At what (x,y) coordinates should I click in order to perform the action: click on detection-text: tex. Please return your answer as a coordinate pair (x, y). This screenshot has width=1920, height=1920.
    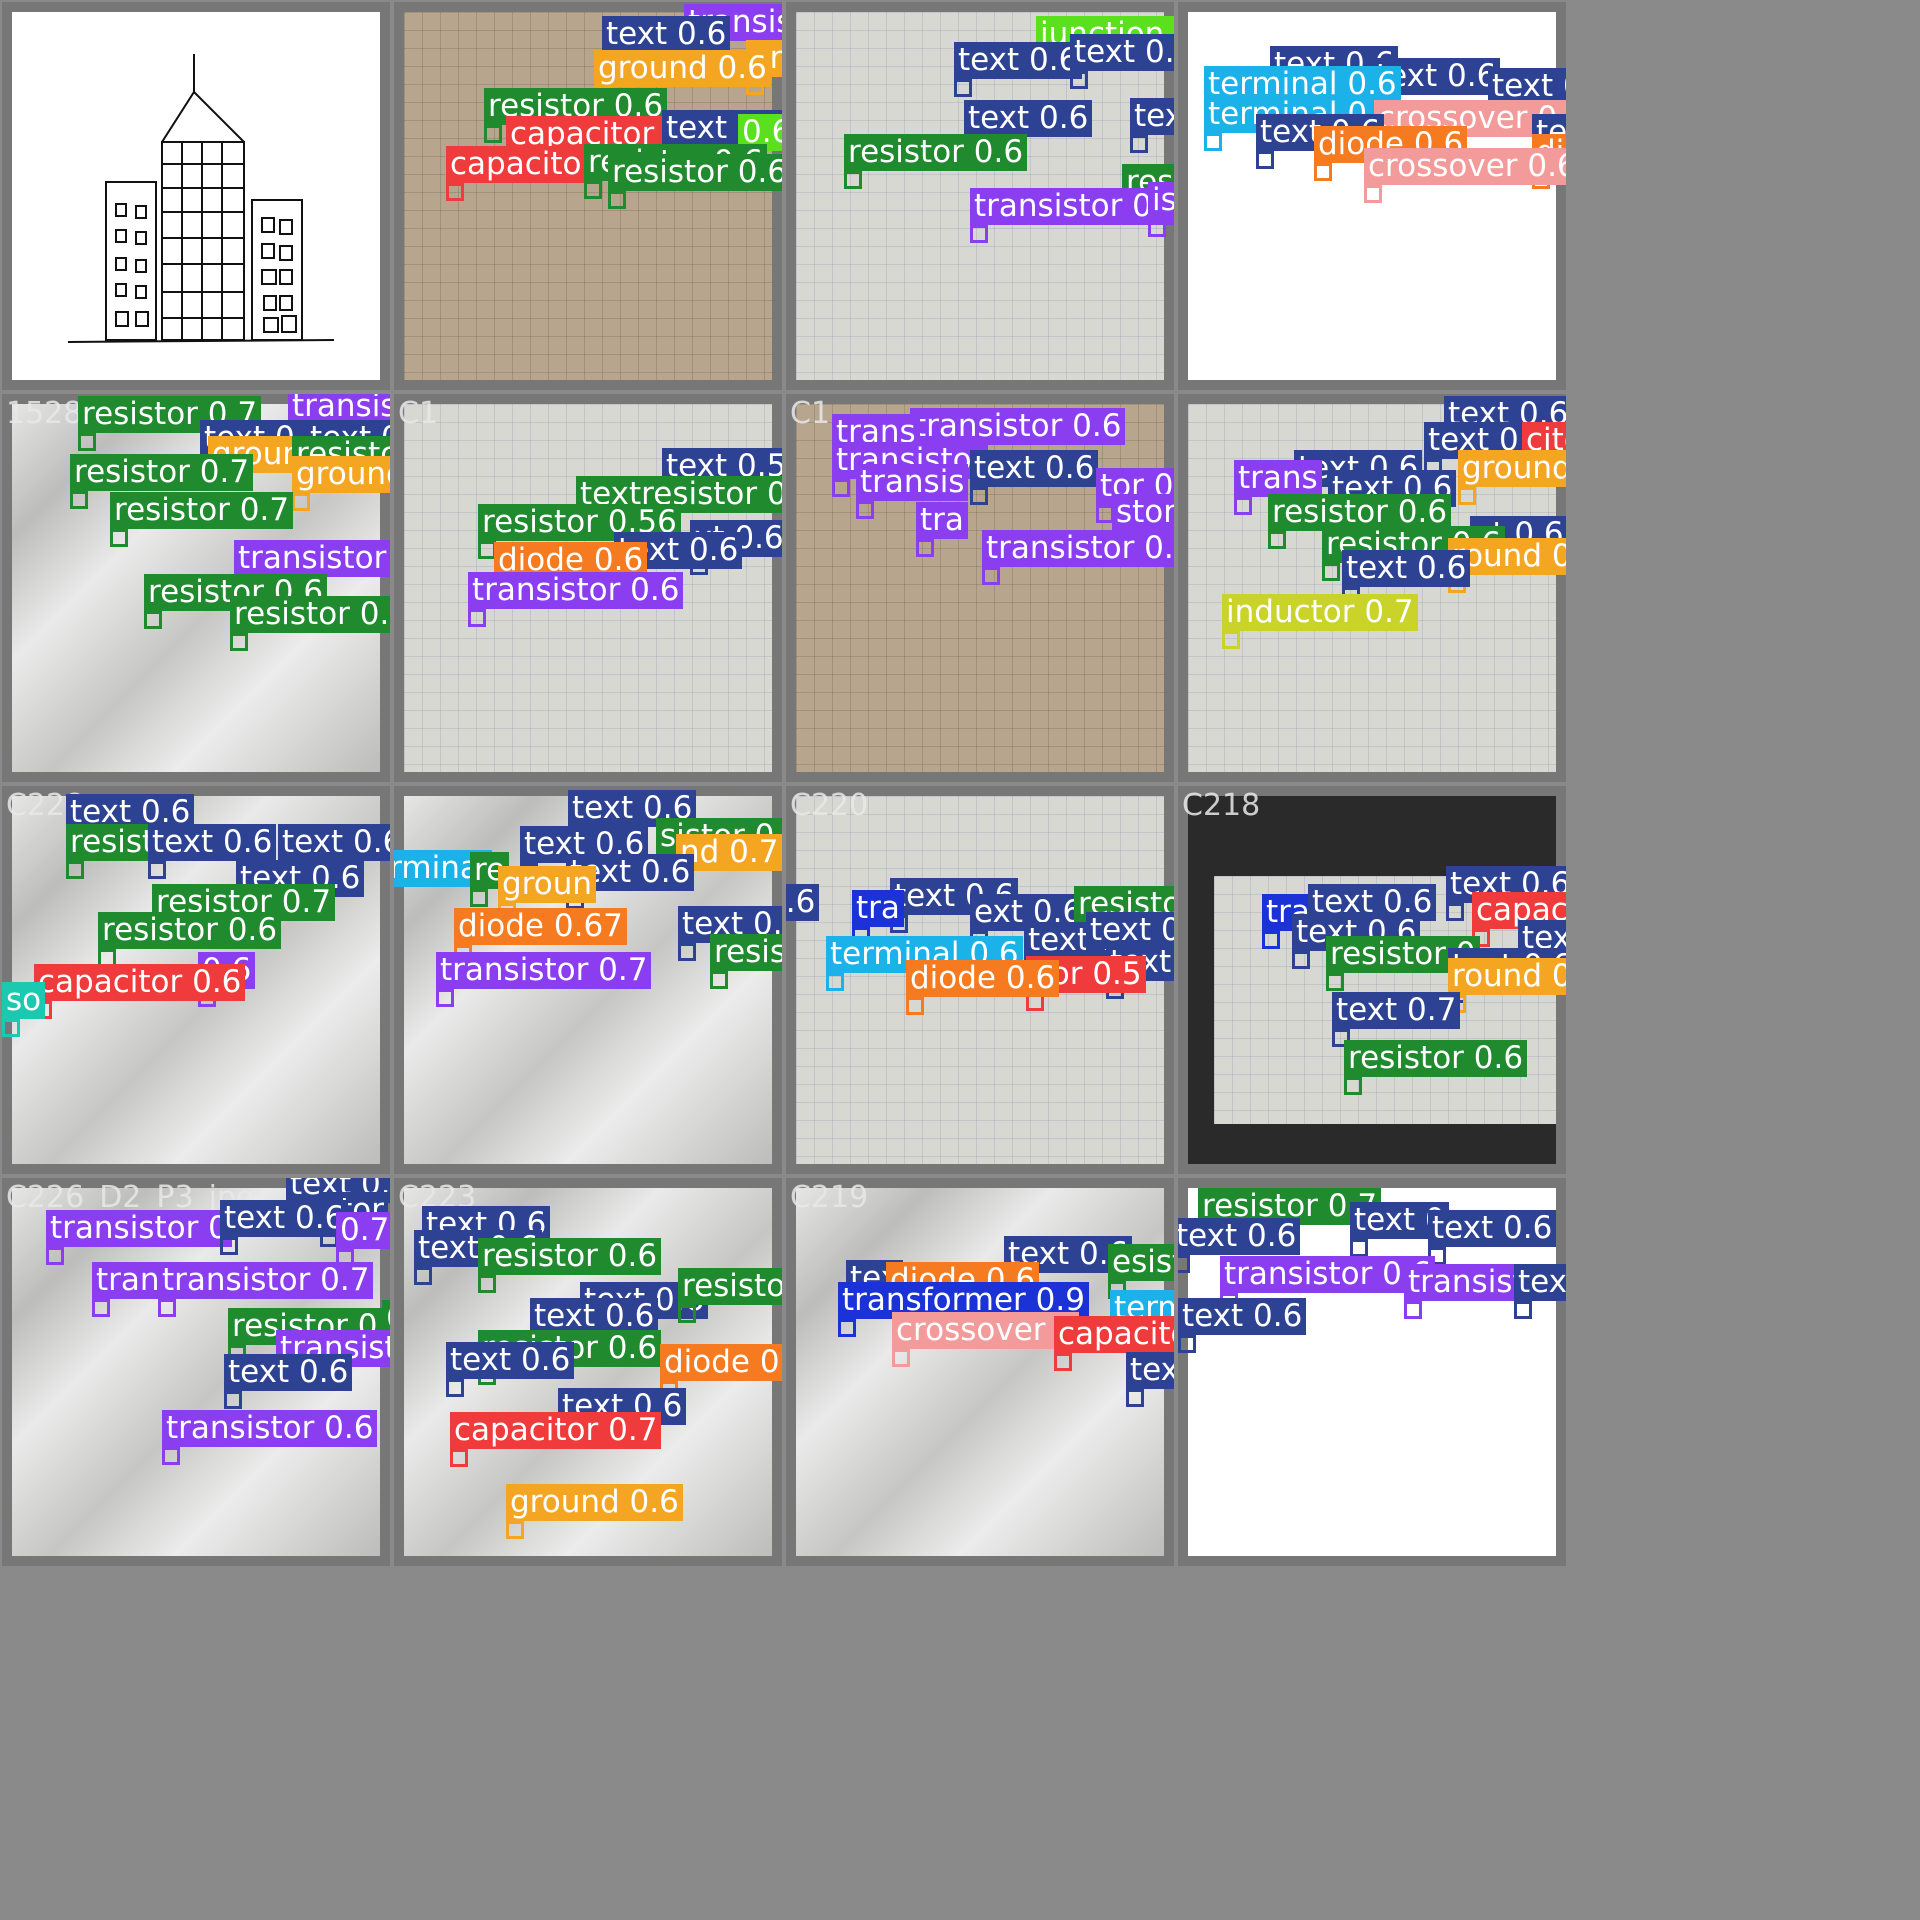
    Looking at the image, I should click on (1540, 1291).